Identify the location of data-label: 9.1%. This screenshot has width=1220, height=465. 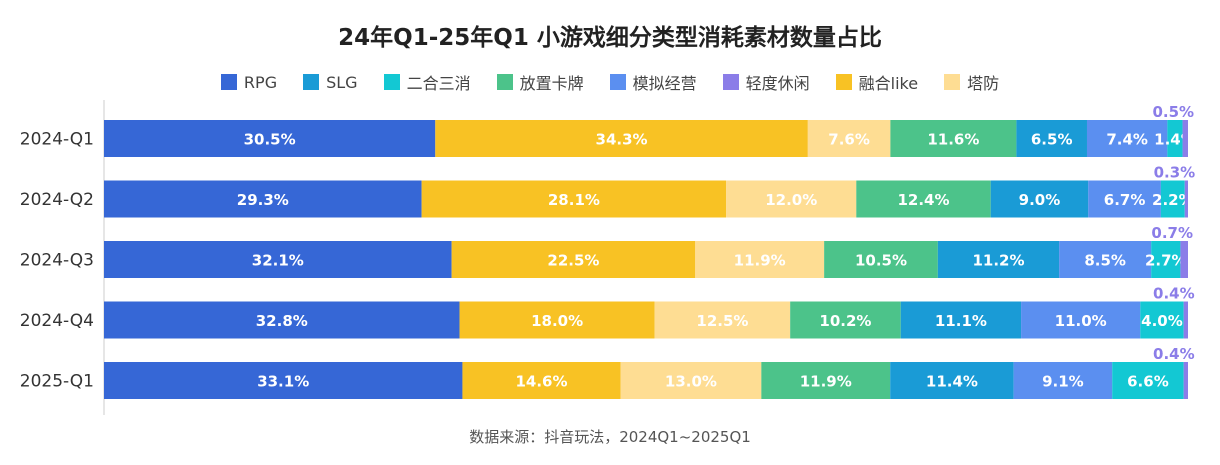
(1063, 382).